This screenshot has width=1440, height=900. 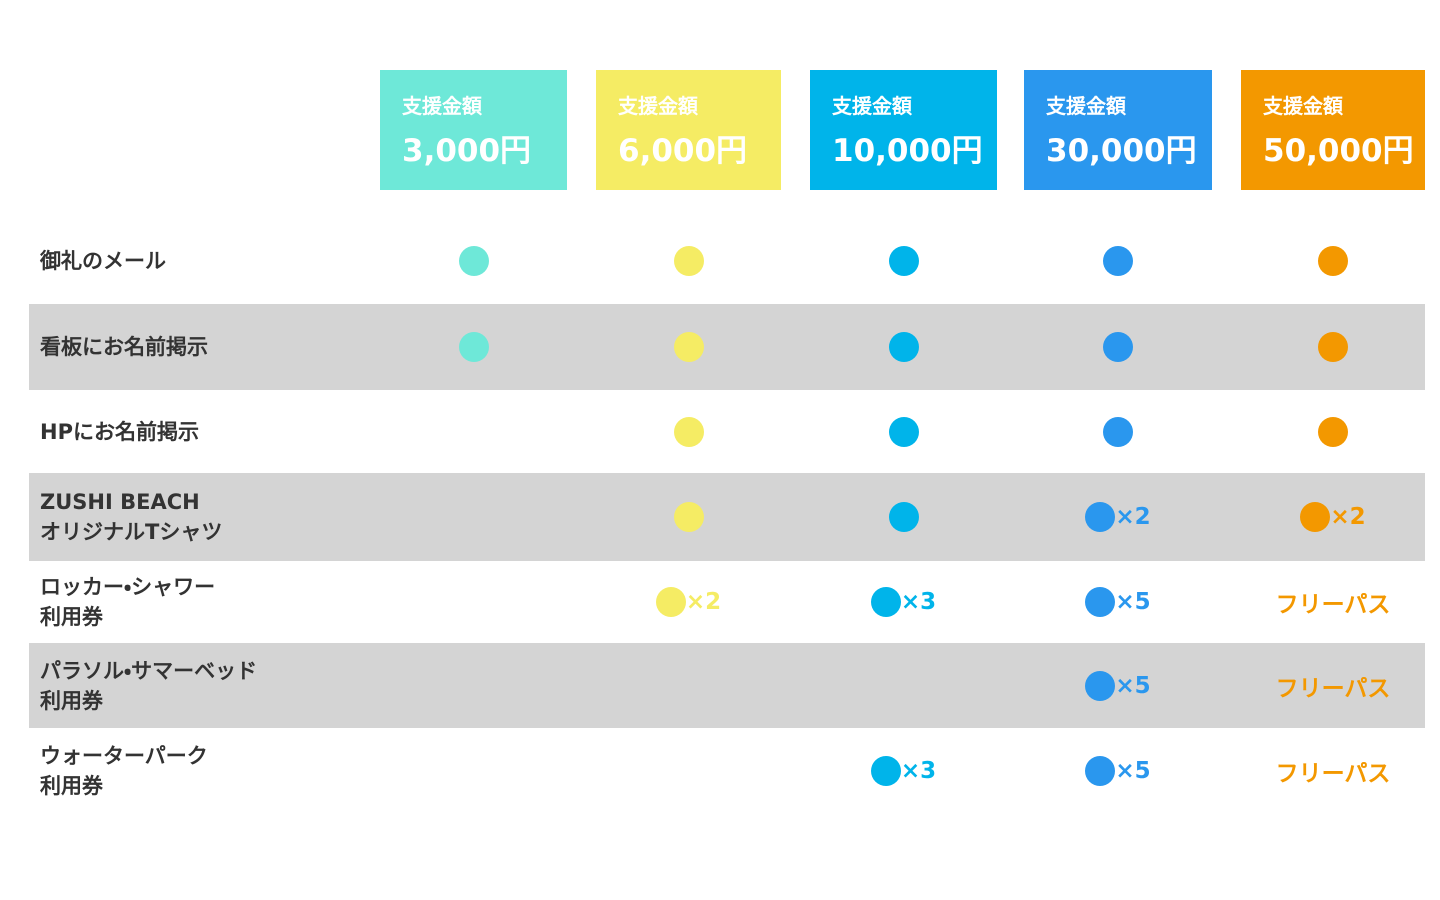 What do you see at coordinates (120, 502) in the screenshot?
I see `row-label-line: ZUSHI BEACH` at bounding box center [120, 502].